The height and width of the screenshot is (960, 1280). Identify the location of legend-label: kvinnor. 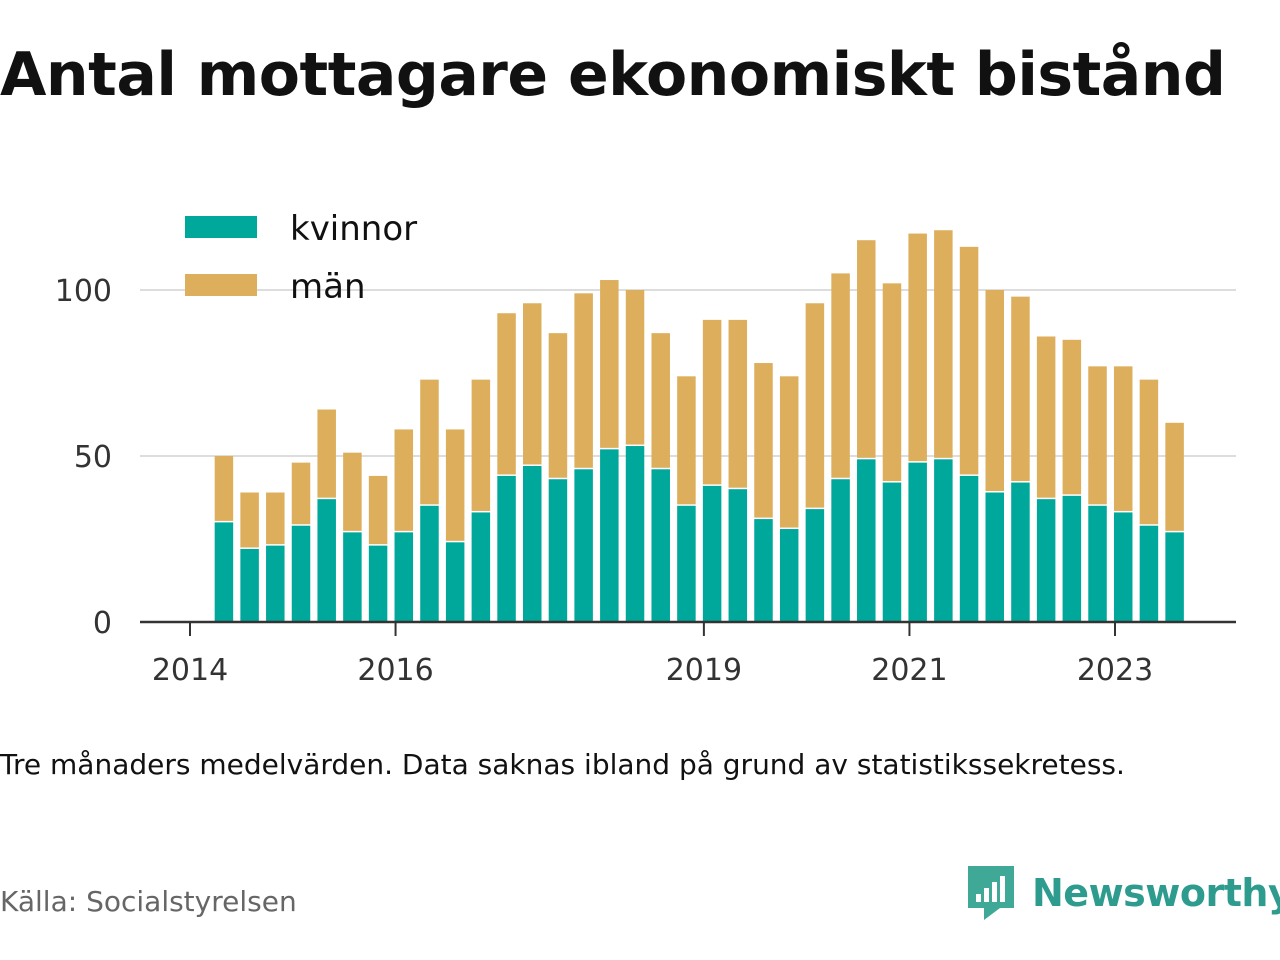
(353, 229).